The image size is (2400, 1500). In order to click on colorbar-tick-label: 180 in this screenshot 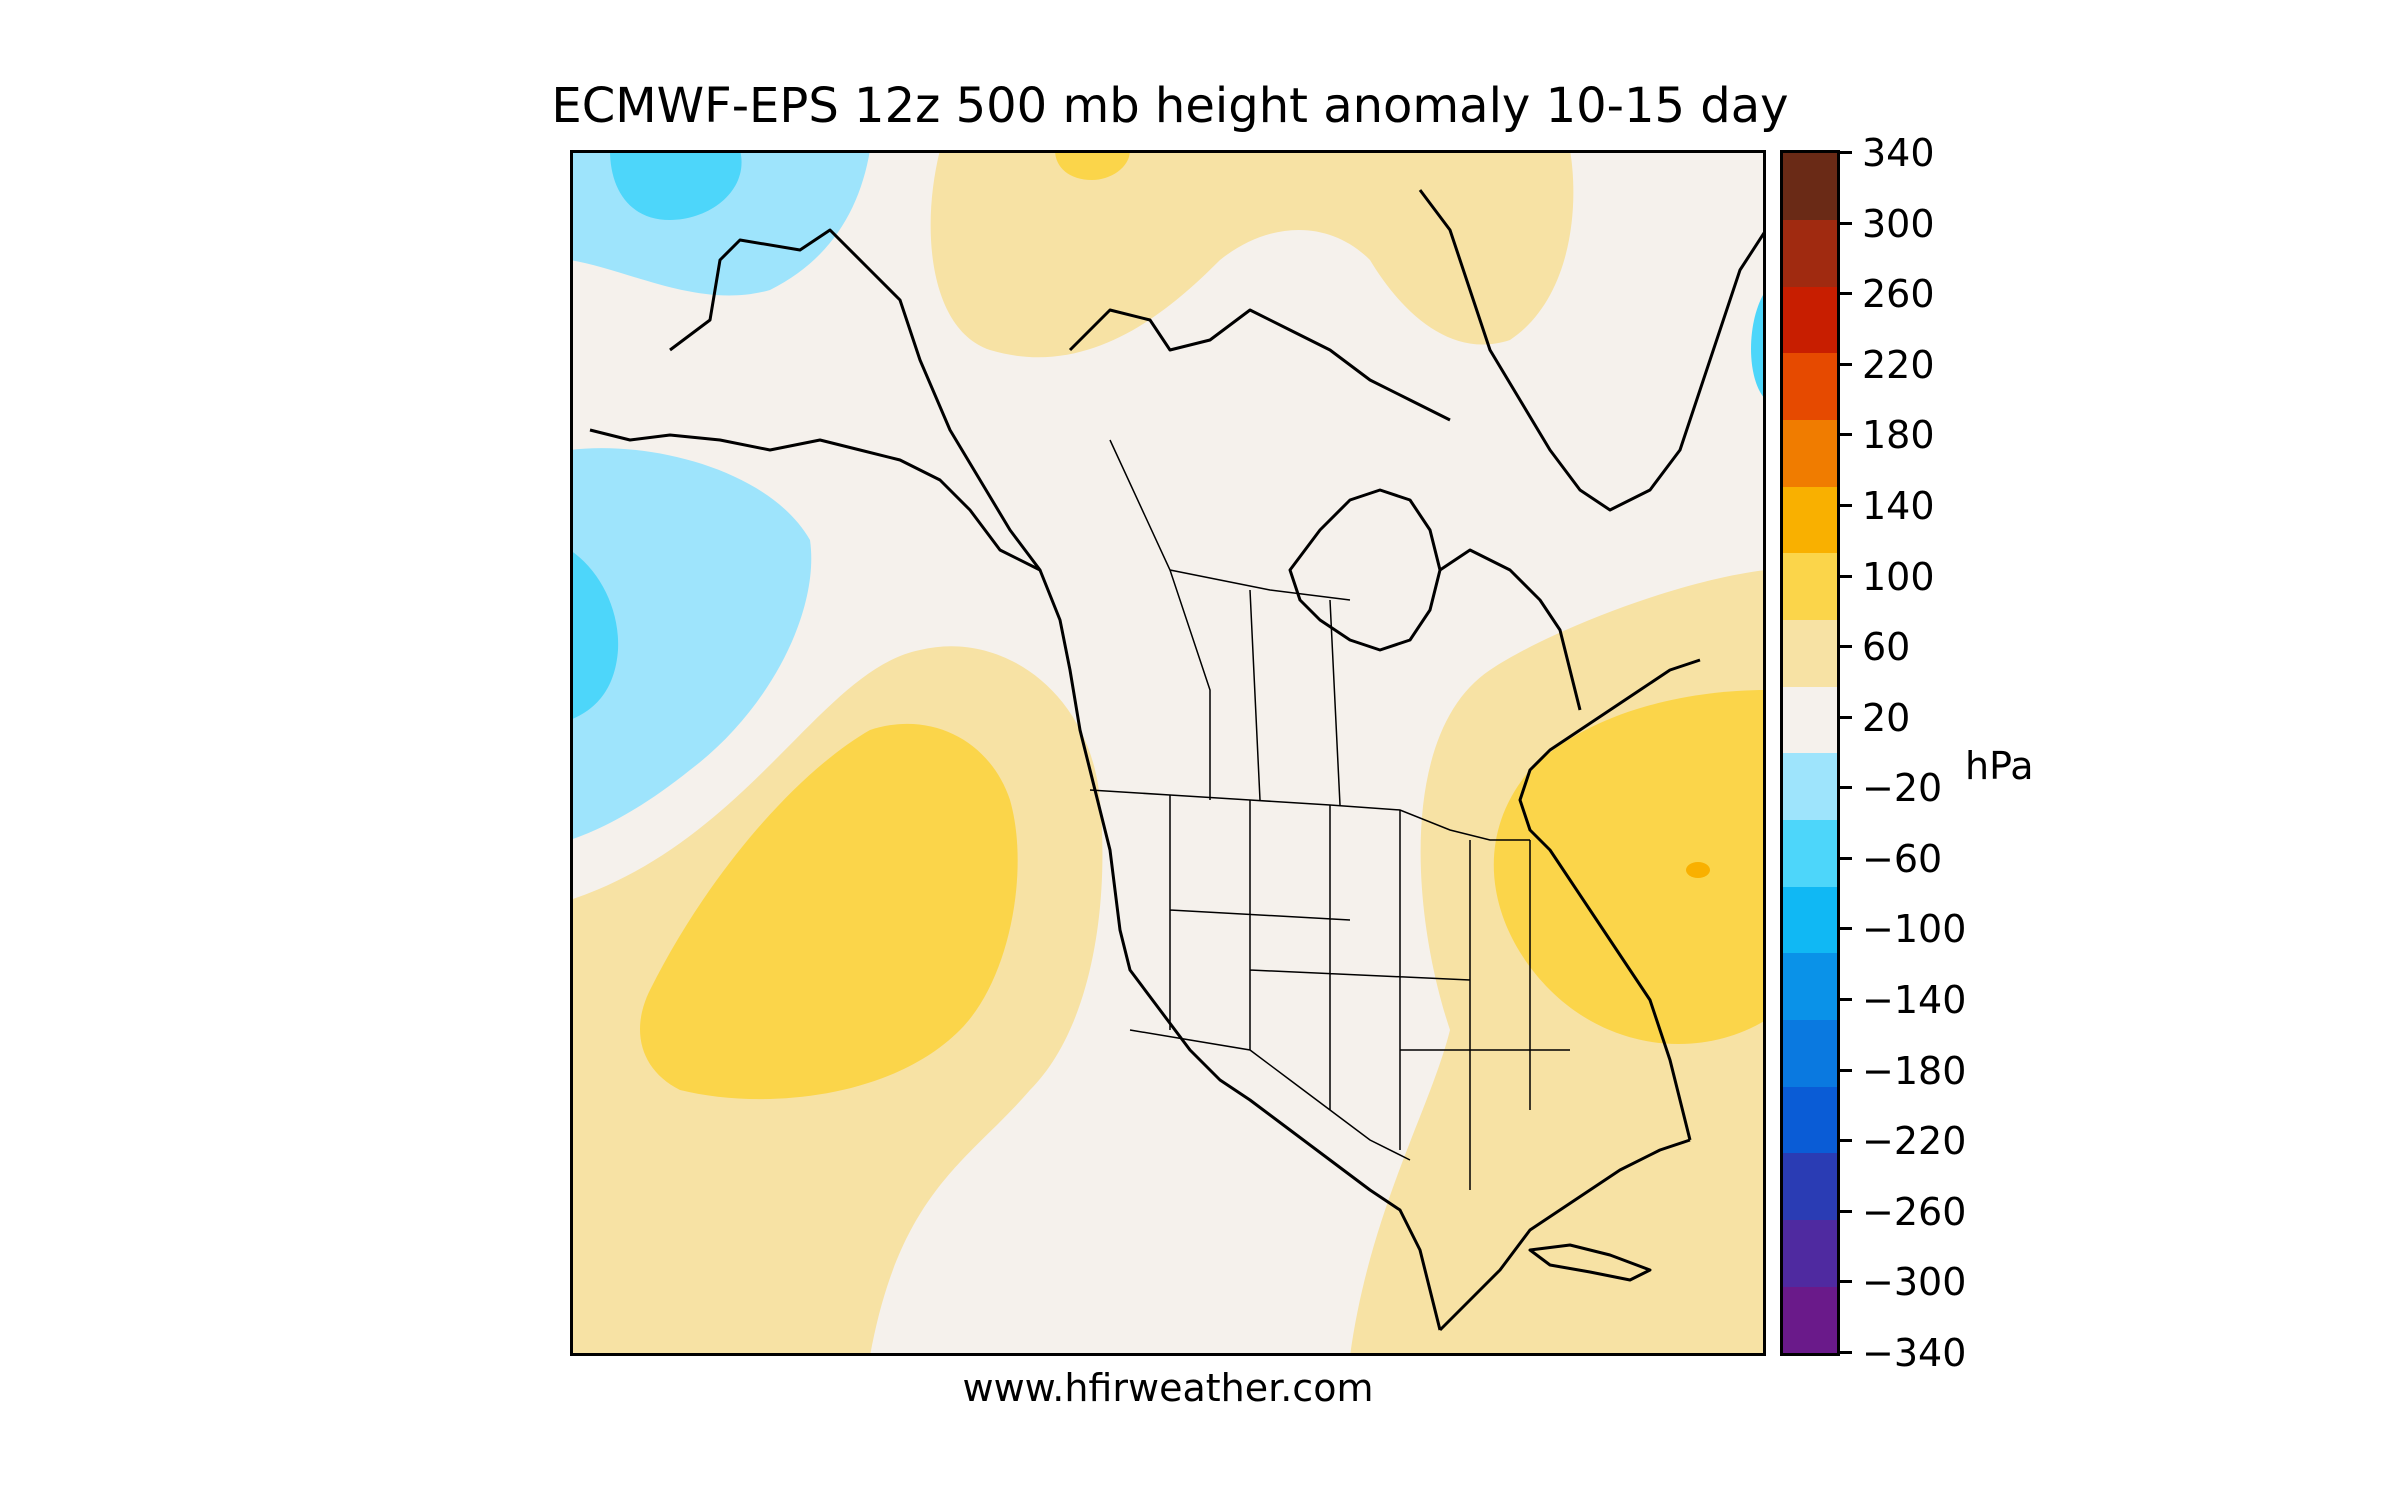, I will do `click(1898, 435)`.